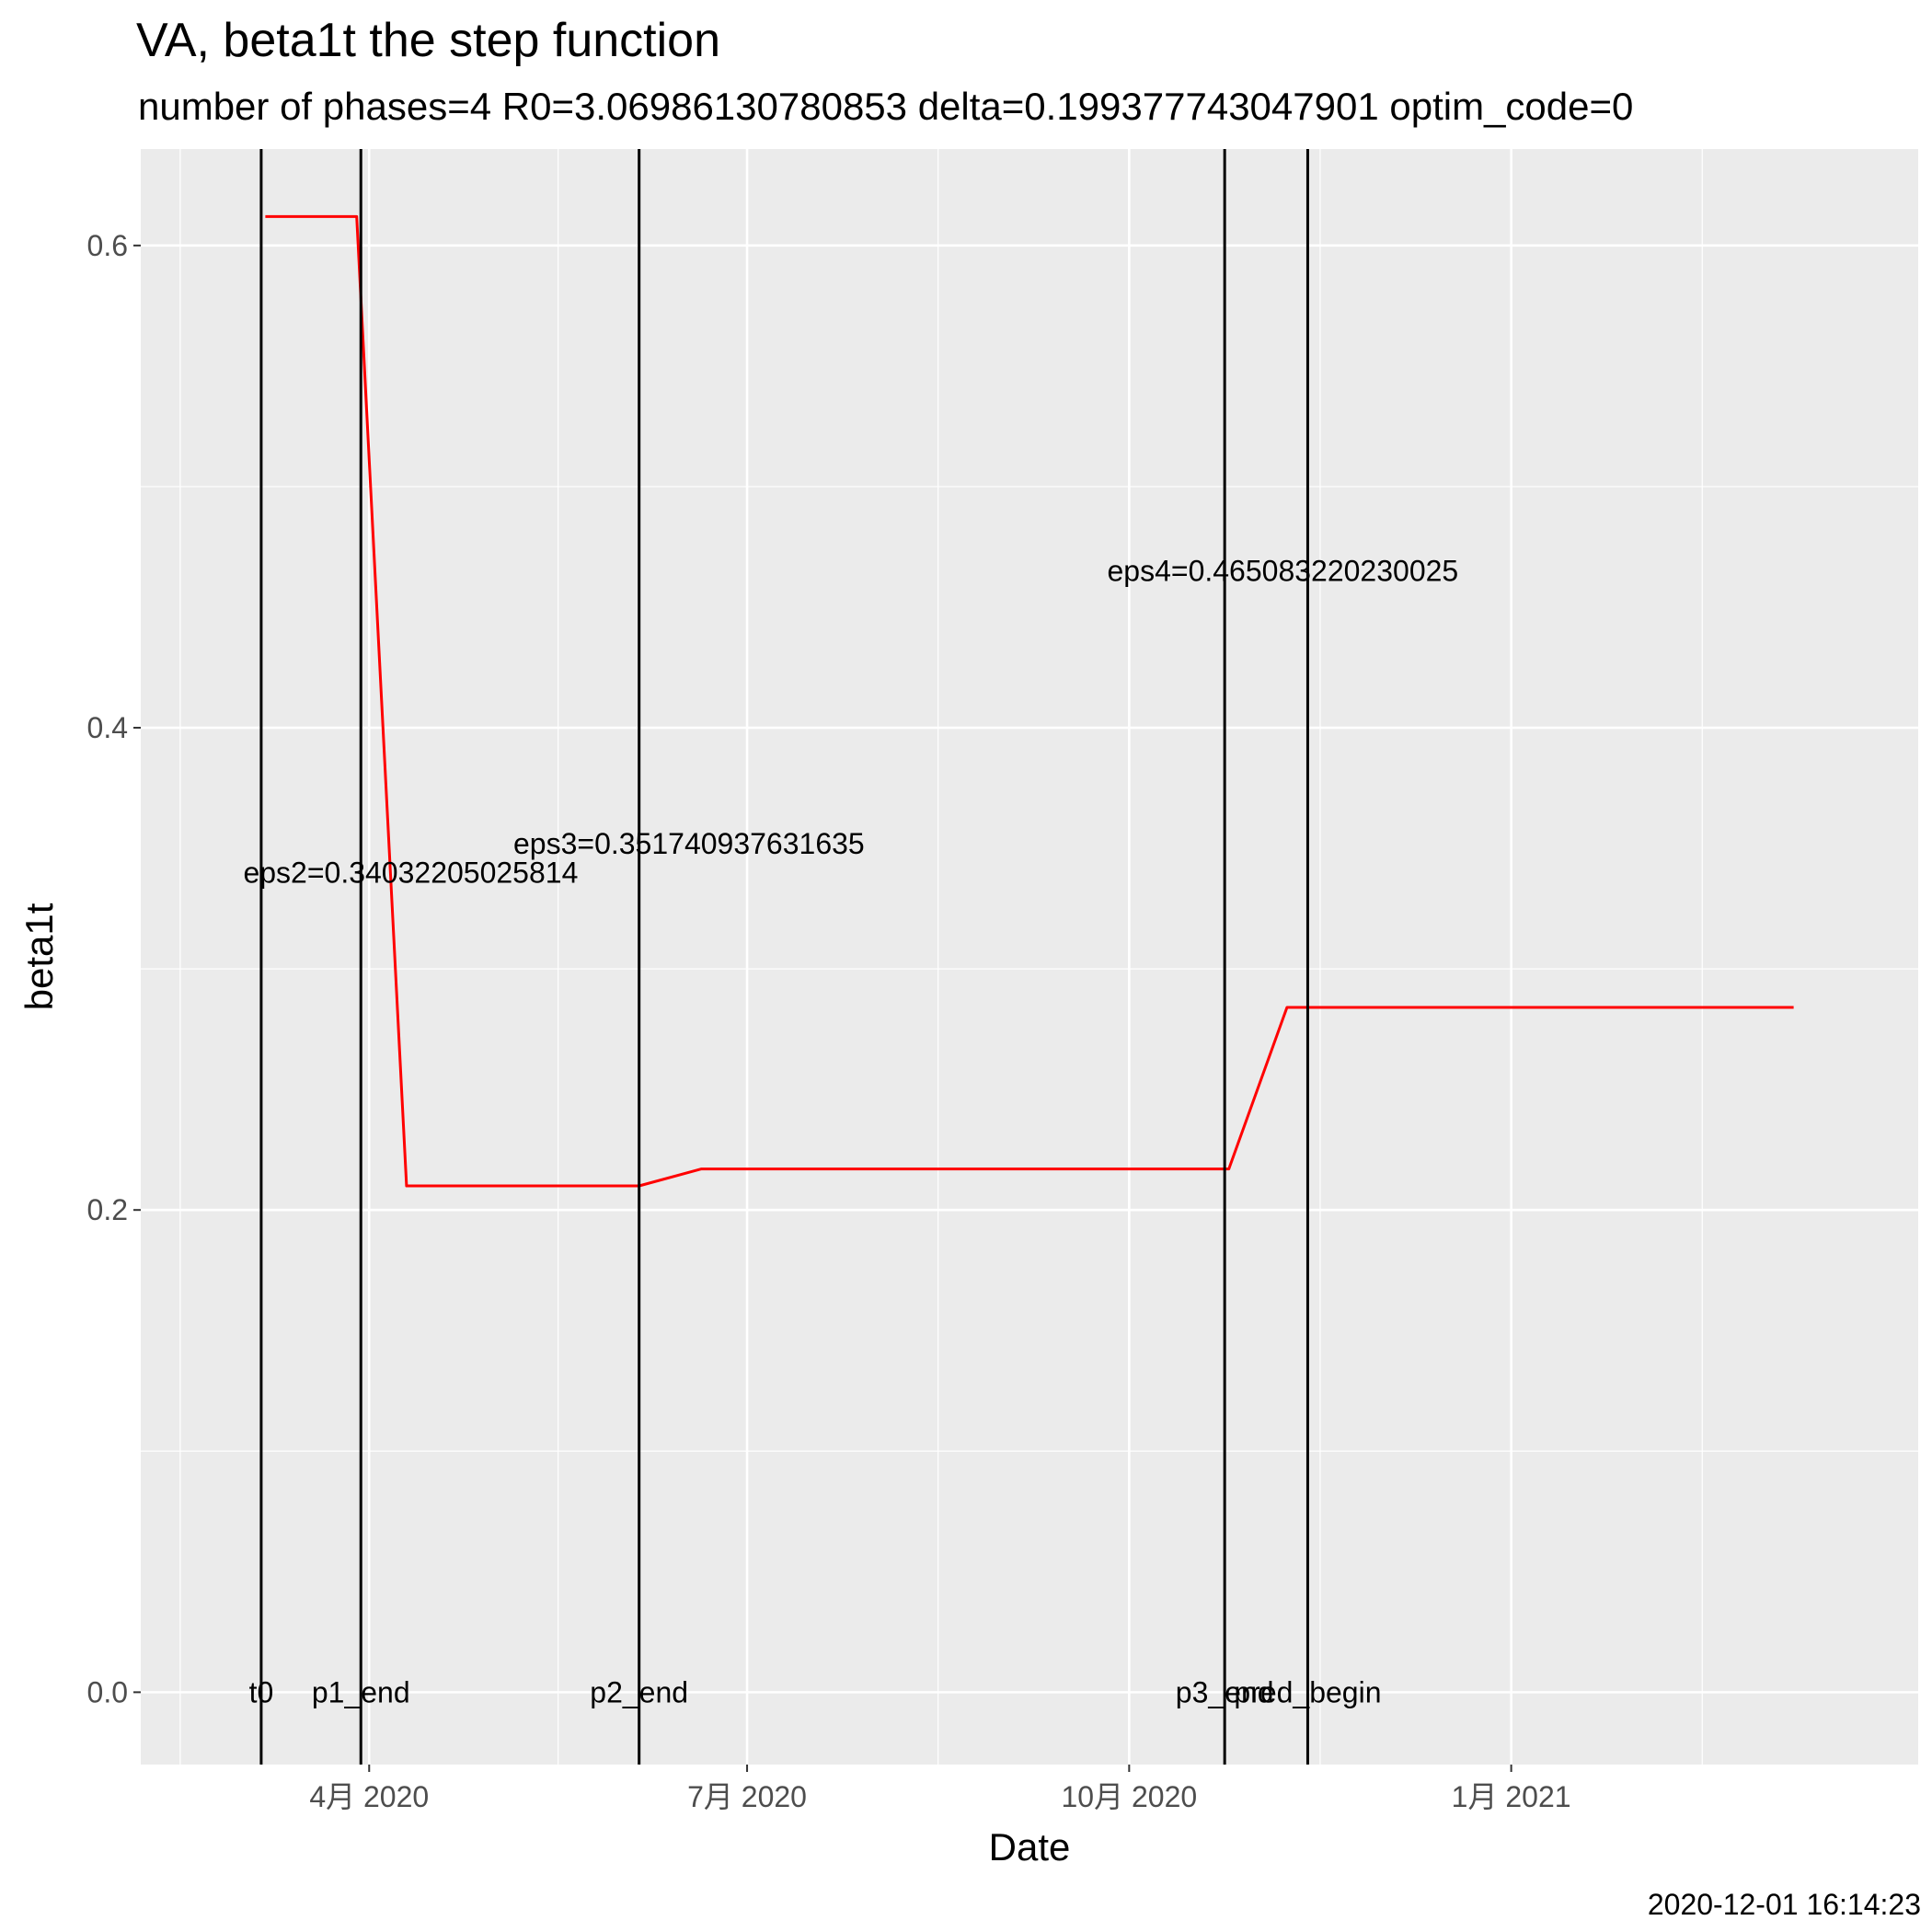  What do you see at coordinates (361, 1691) in the screenshot?
I see `phase-label: p1_end` at bounding box center [361, 1691].